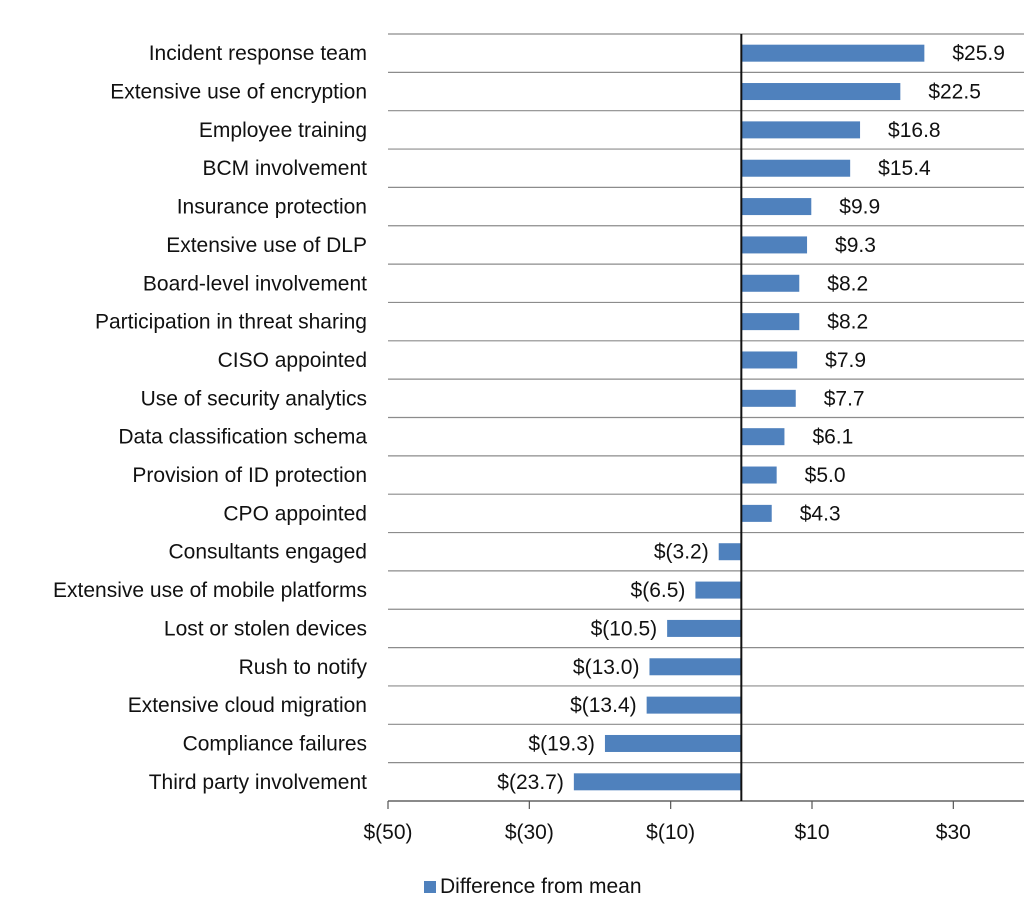 The image size is (1024, 904). I want to click on category-label: Extensive use of mobile platforms, so click(210, 590).